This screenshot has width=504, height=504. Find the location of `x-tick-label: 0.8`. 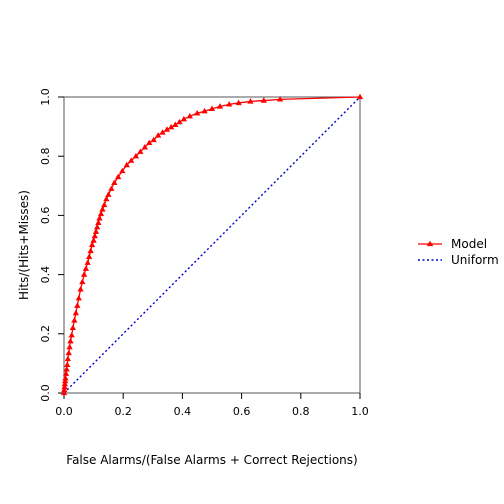

x-tick-label: 0.8 is located at coordinates (301, 411).